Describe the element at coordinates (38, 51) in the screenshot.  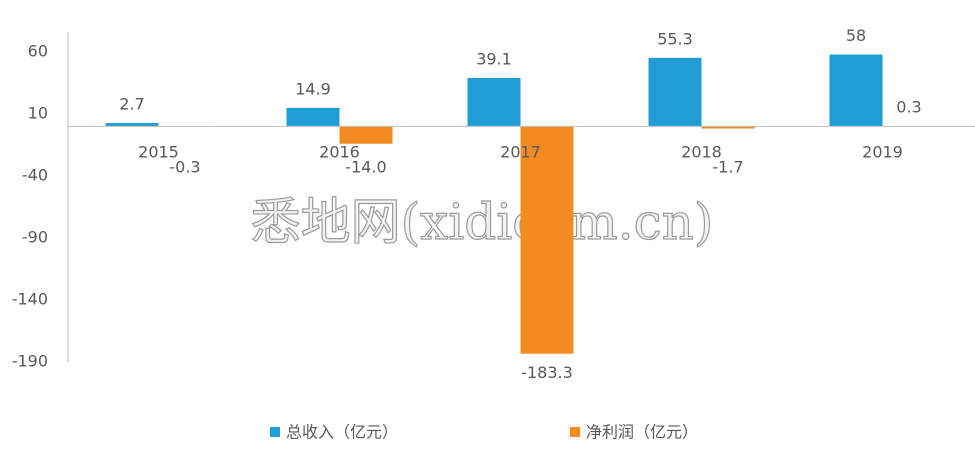
I see `y-tick-label: 60` at that location.